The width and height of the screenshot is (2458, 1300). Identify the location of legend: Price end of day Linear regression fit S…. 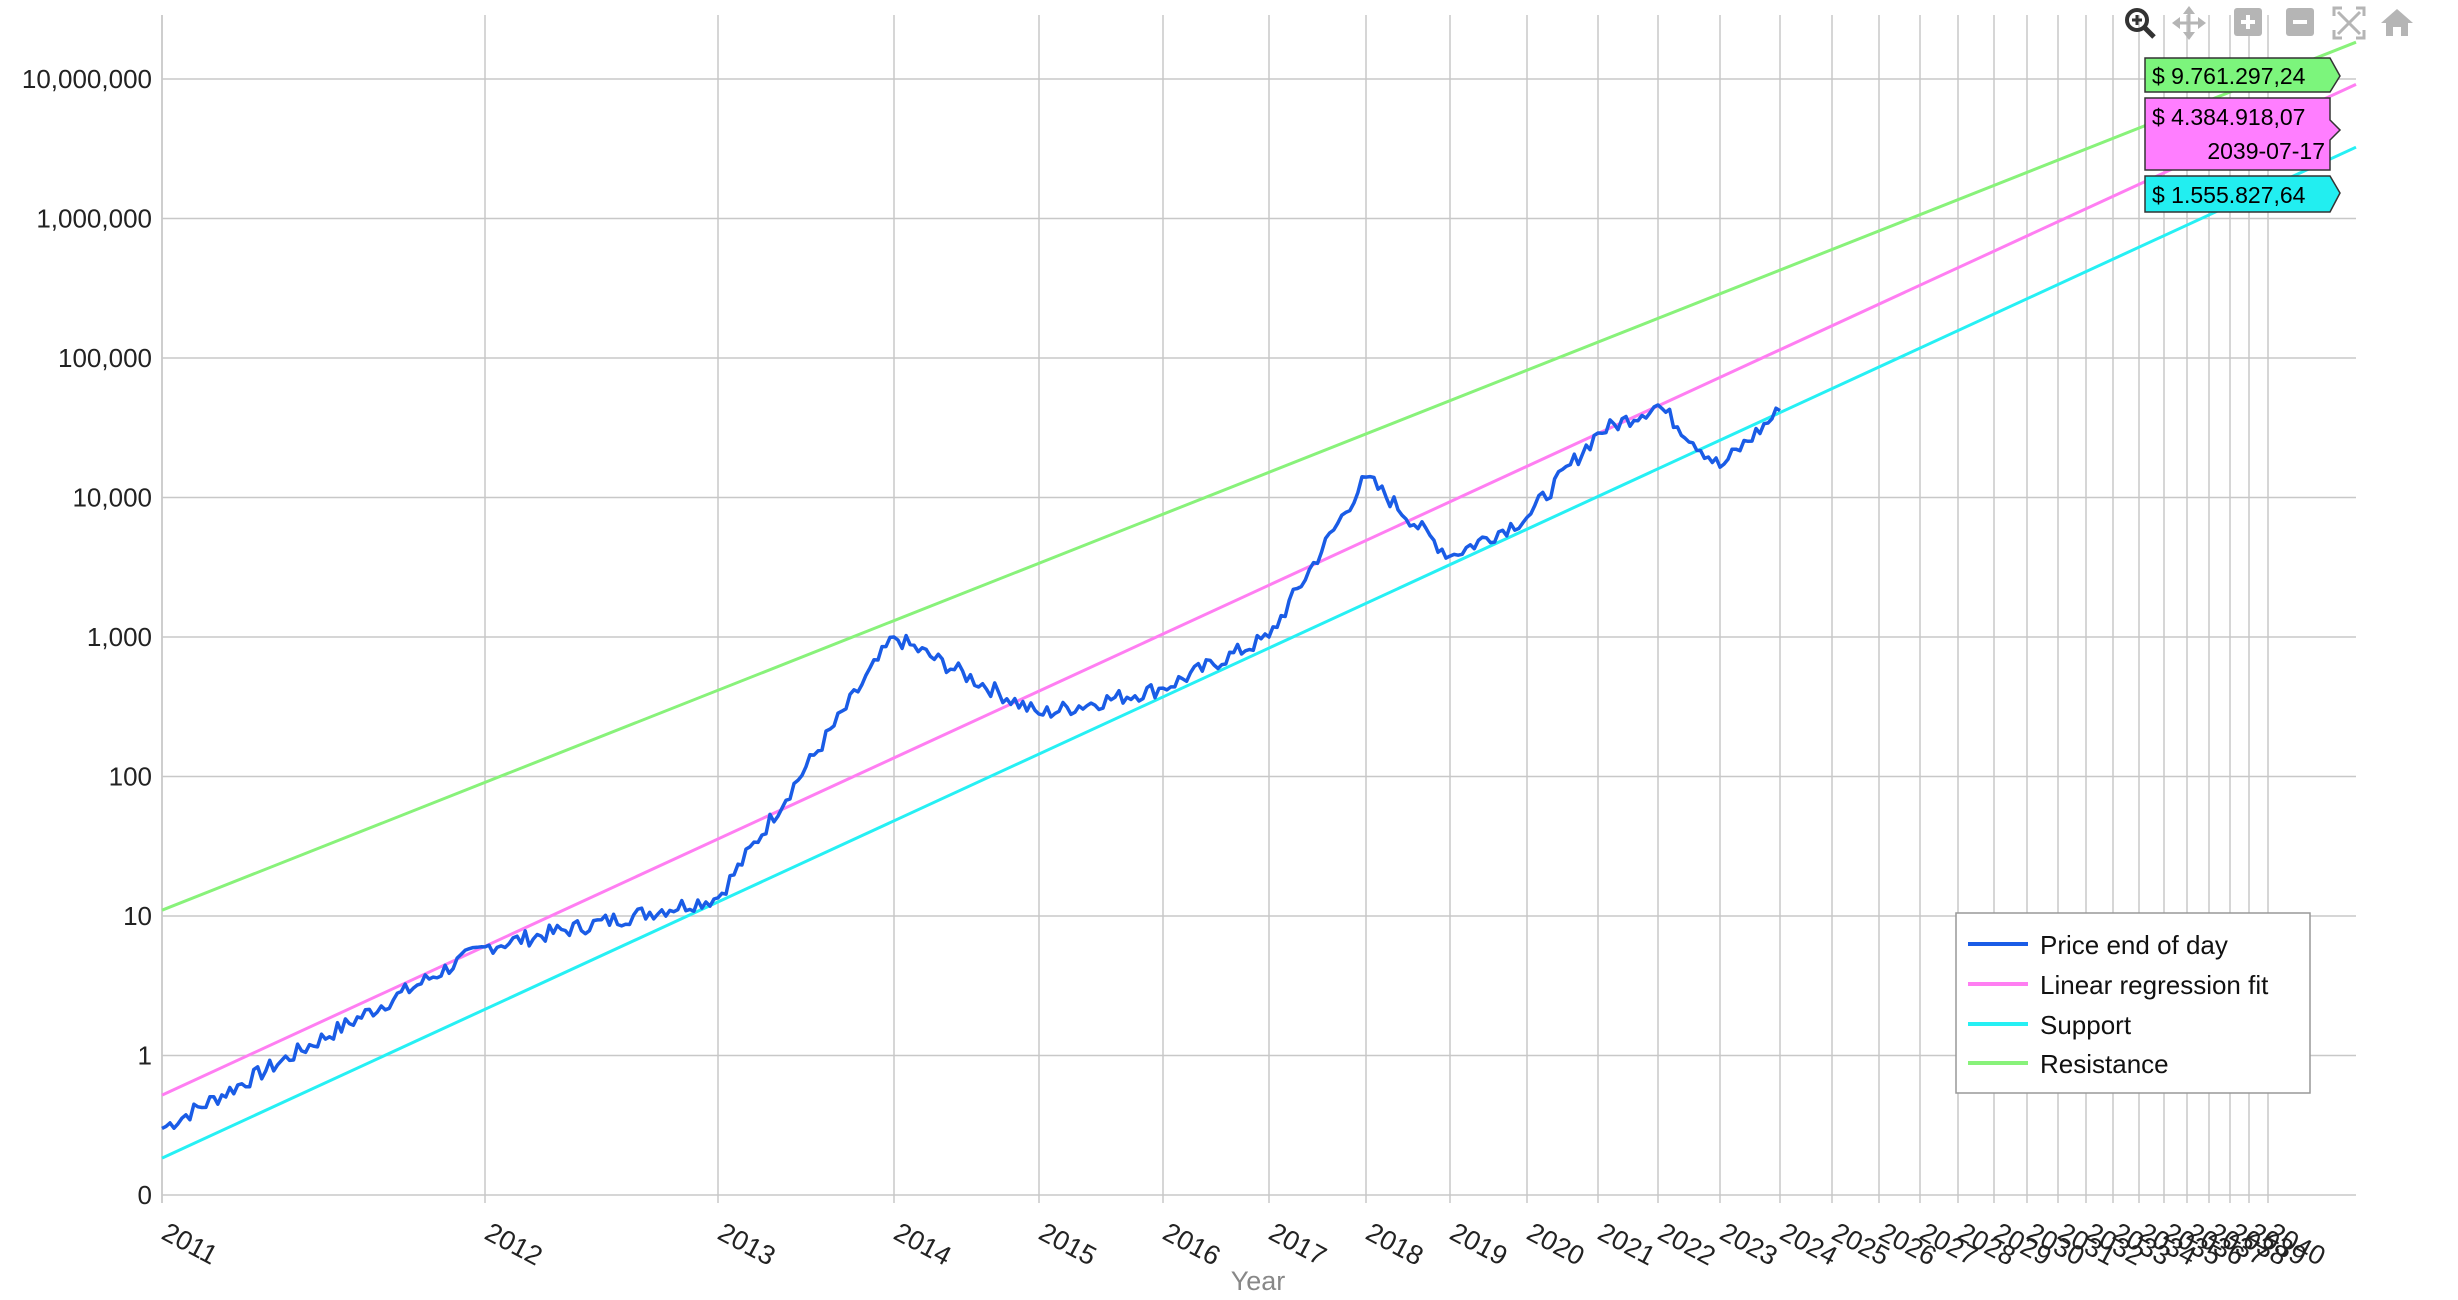
(2133, 1003).